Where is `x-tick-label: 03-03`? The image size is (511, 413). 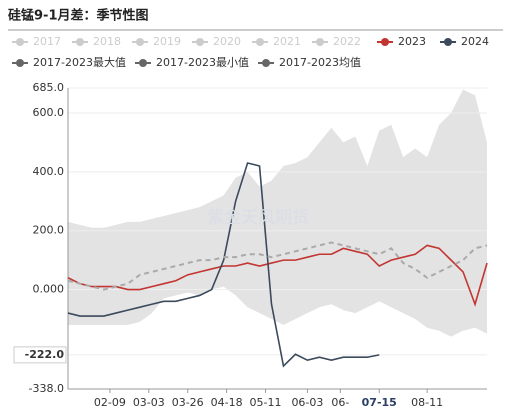
x-tick-label: 03-03 is located at coordinates (149, 402).